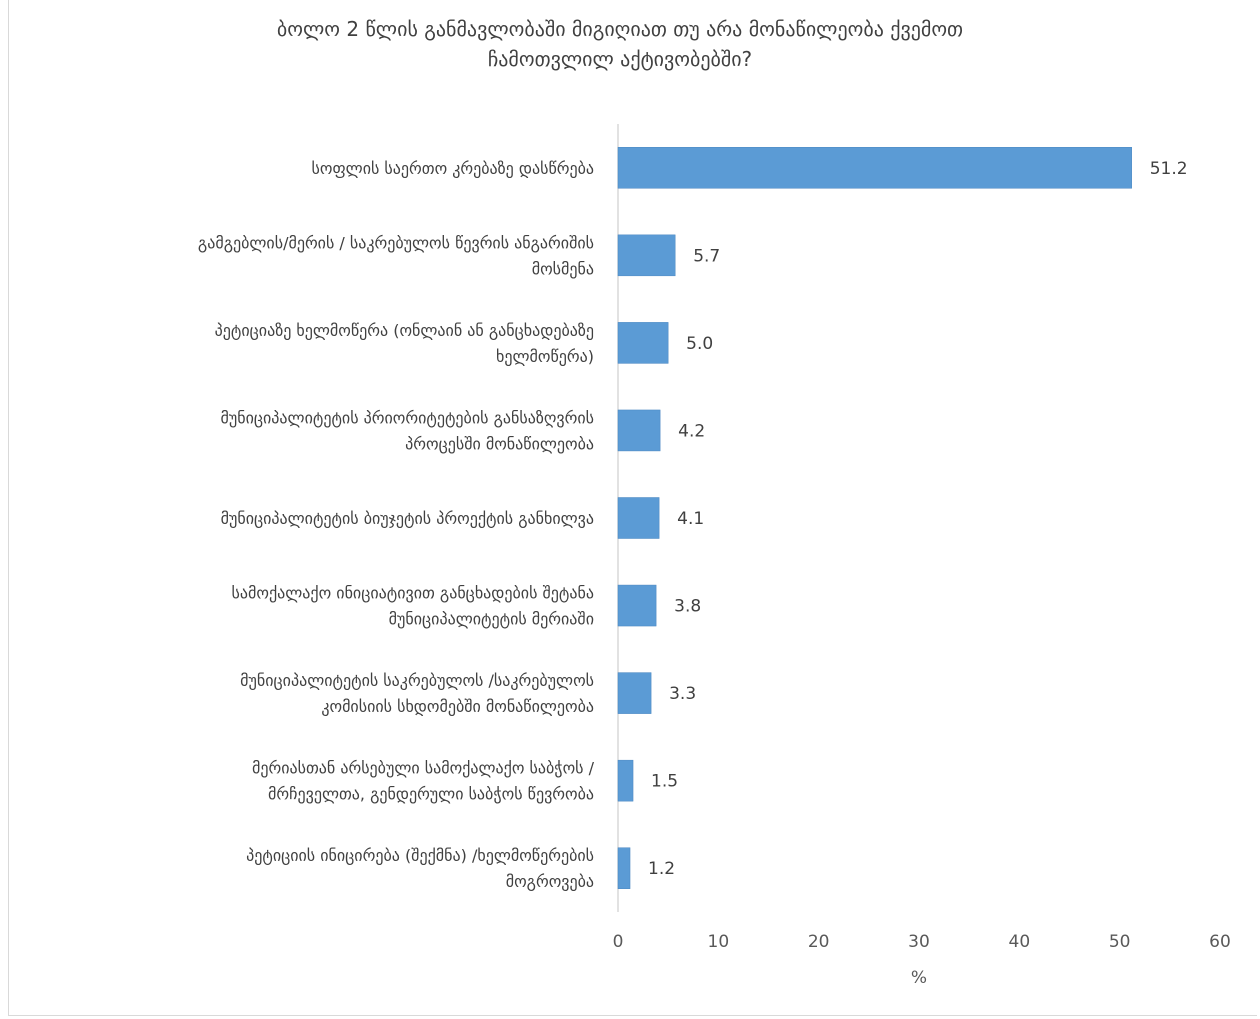 The width and height of the screenshot is (1260, 1019). I want to click on category-label-4-line-2: პროცესში მონაწილეობა, so click(499, 443).